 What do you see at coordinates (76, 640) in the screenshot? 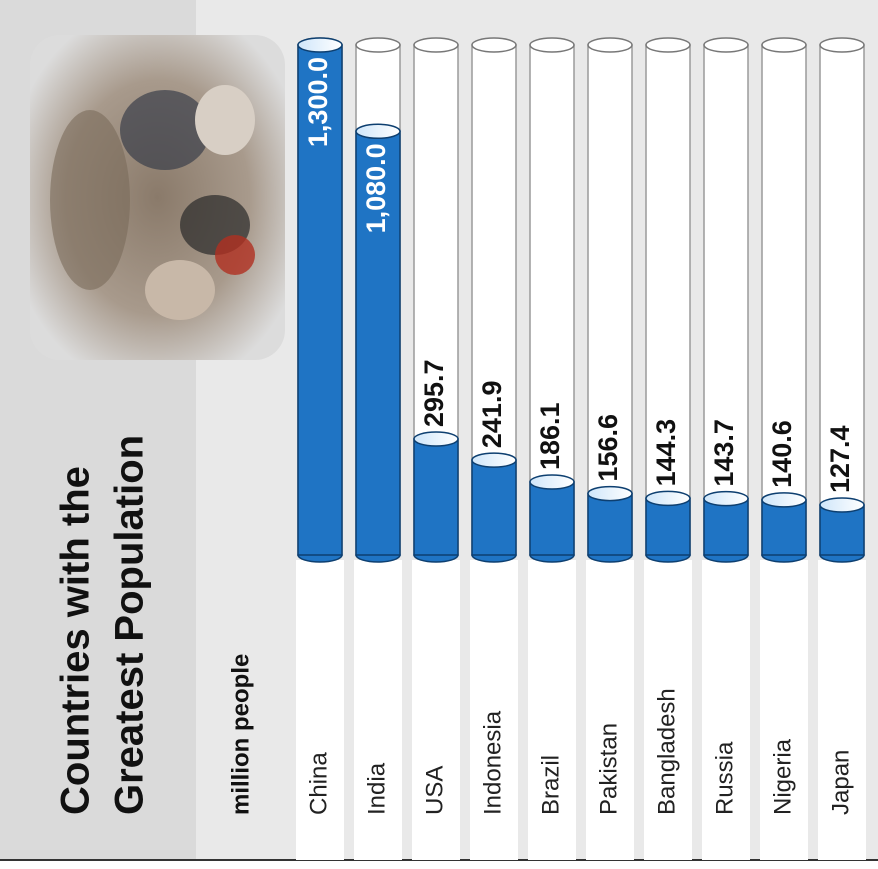
I see `chart-title-line: Countries with the` at bounding box center [76, 640].